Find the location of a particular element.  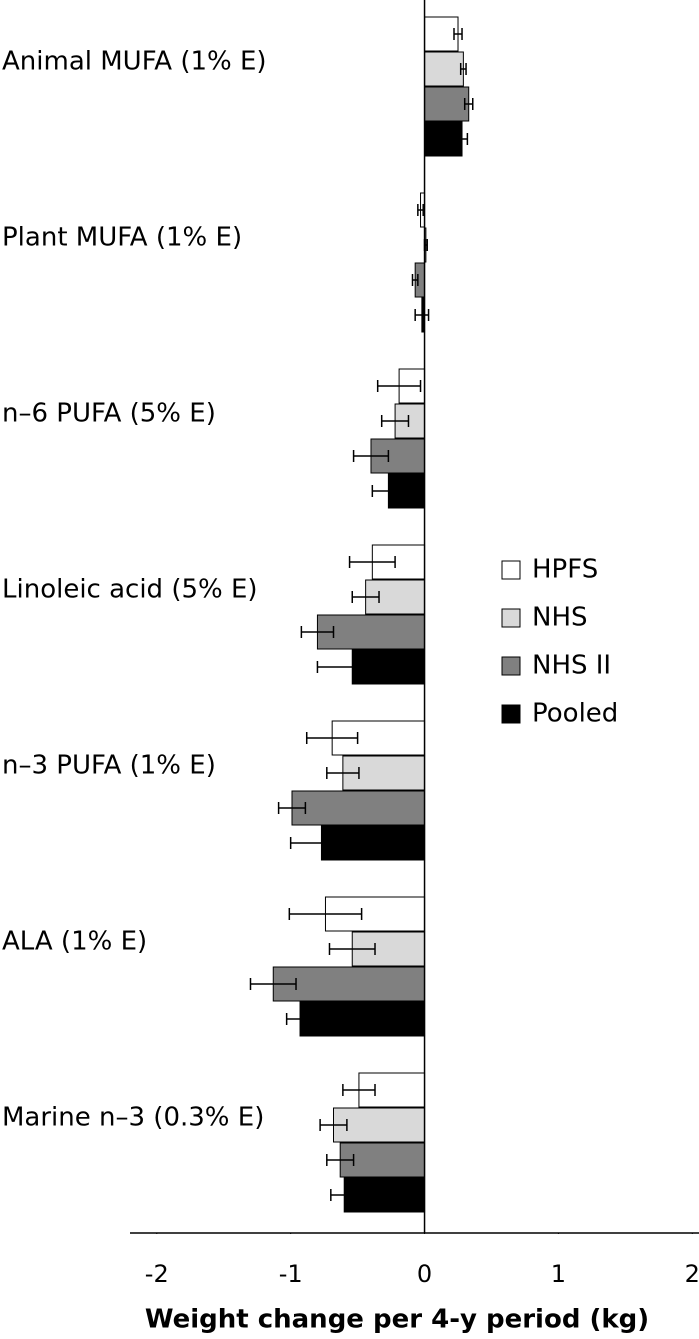

x-tick-label: 2 is located at coordinates (692, 1274).